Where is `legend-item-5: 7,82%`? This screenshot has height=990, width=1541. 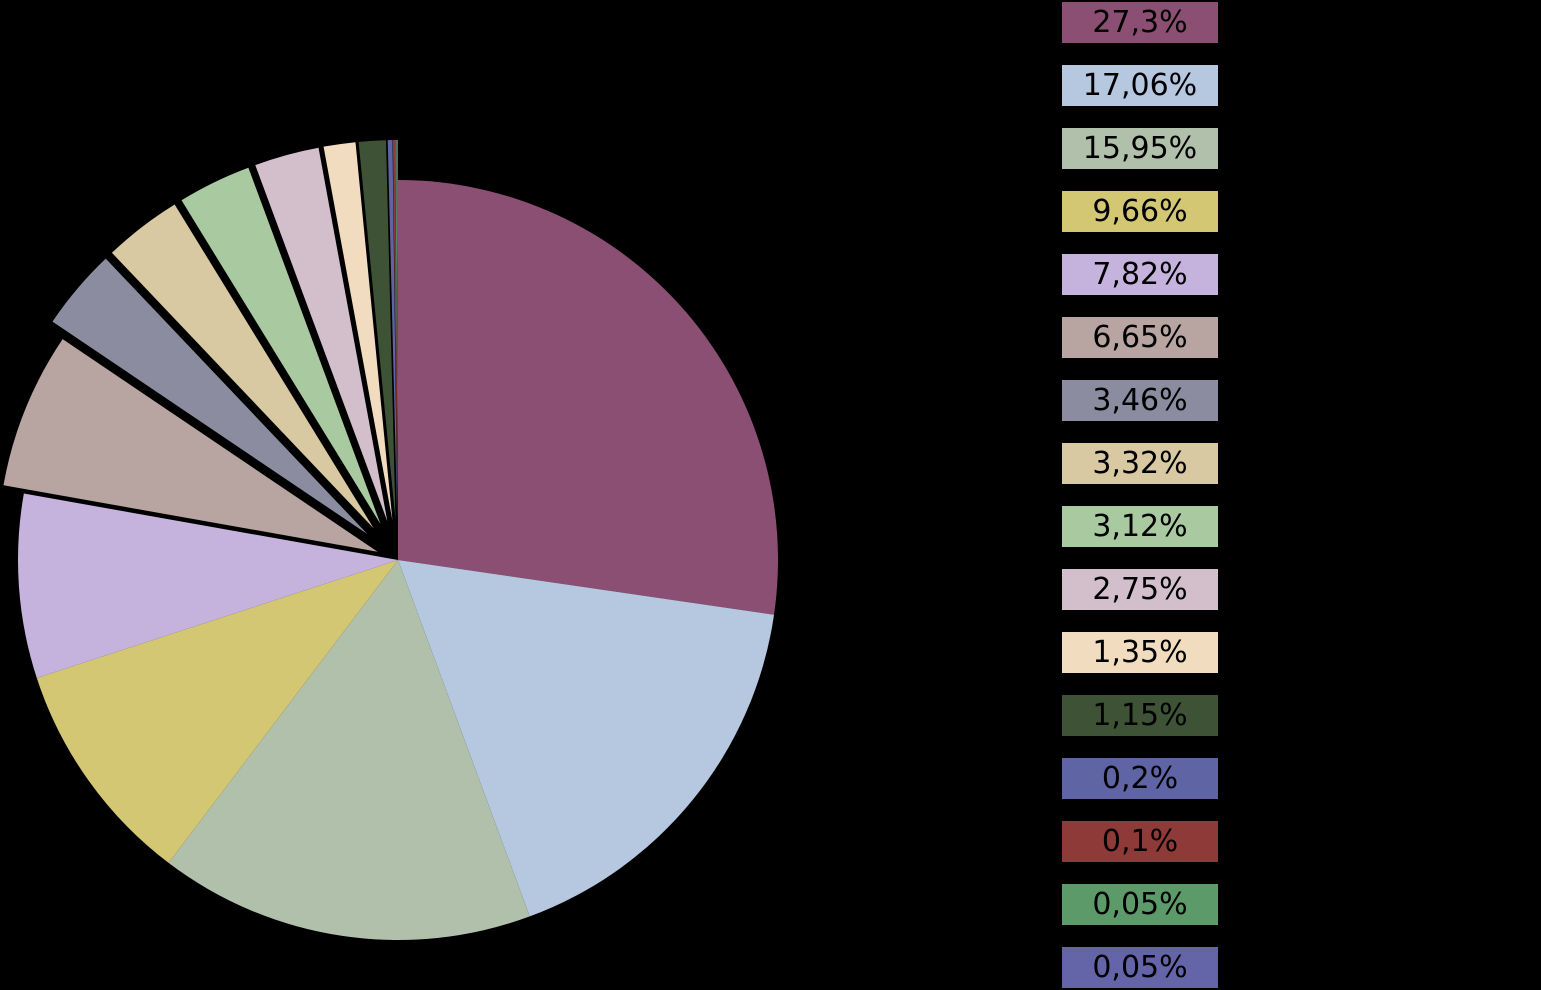 legend-item-5: 7,82% is located at coordinates (1140, 274).